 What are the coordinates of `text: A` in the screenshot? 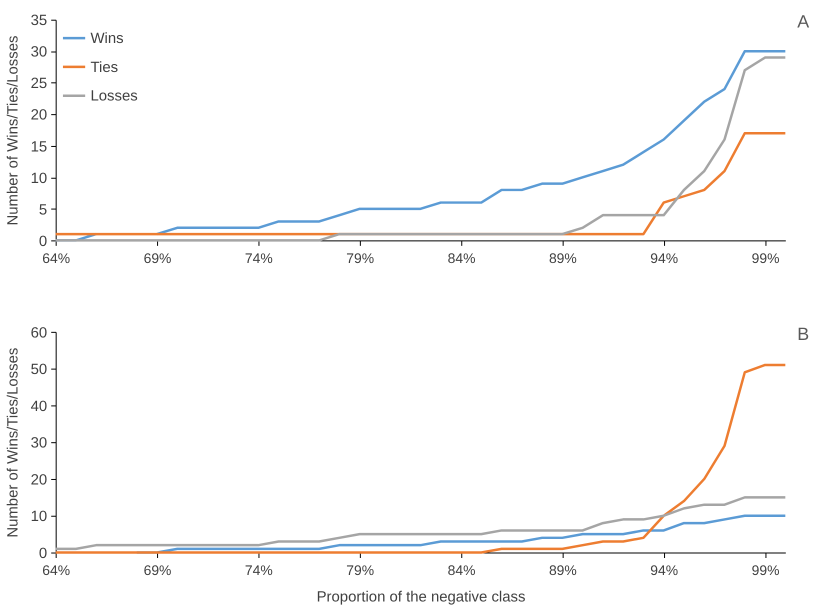 It's located at (803, 22).